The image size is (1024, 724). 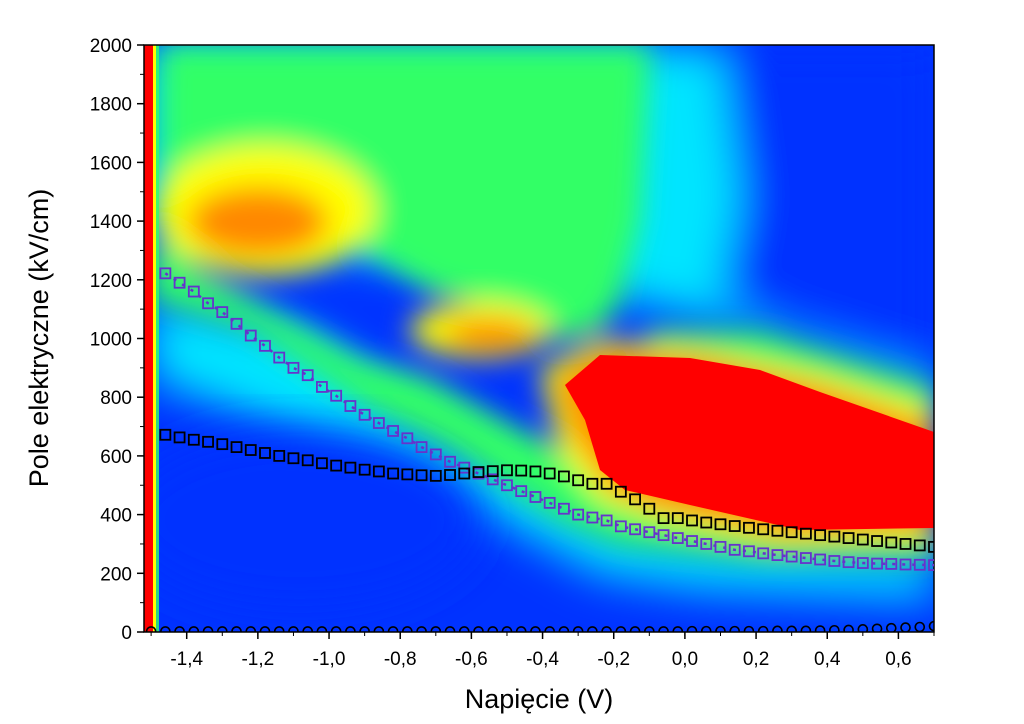 What do you see at coordinates (329, 659) in the screenshot?
I see `x-tick-label: -1,0` at bounding box center [329, 659].